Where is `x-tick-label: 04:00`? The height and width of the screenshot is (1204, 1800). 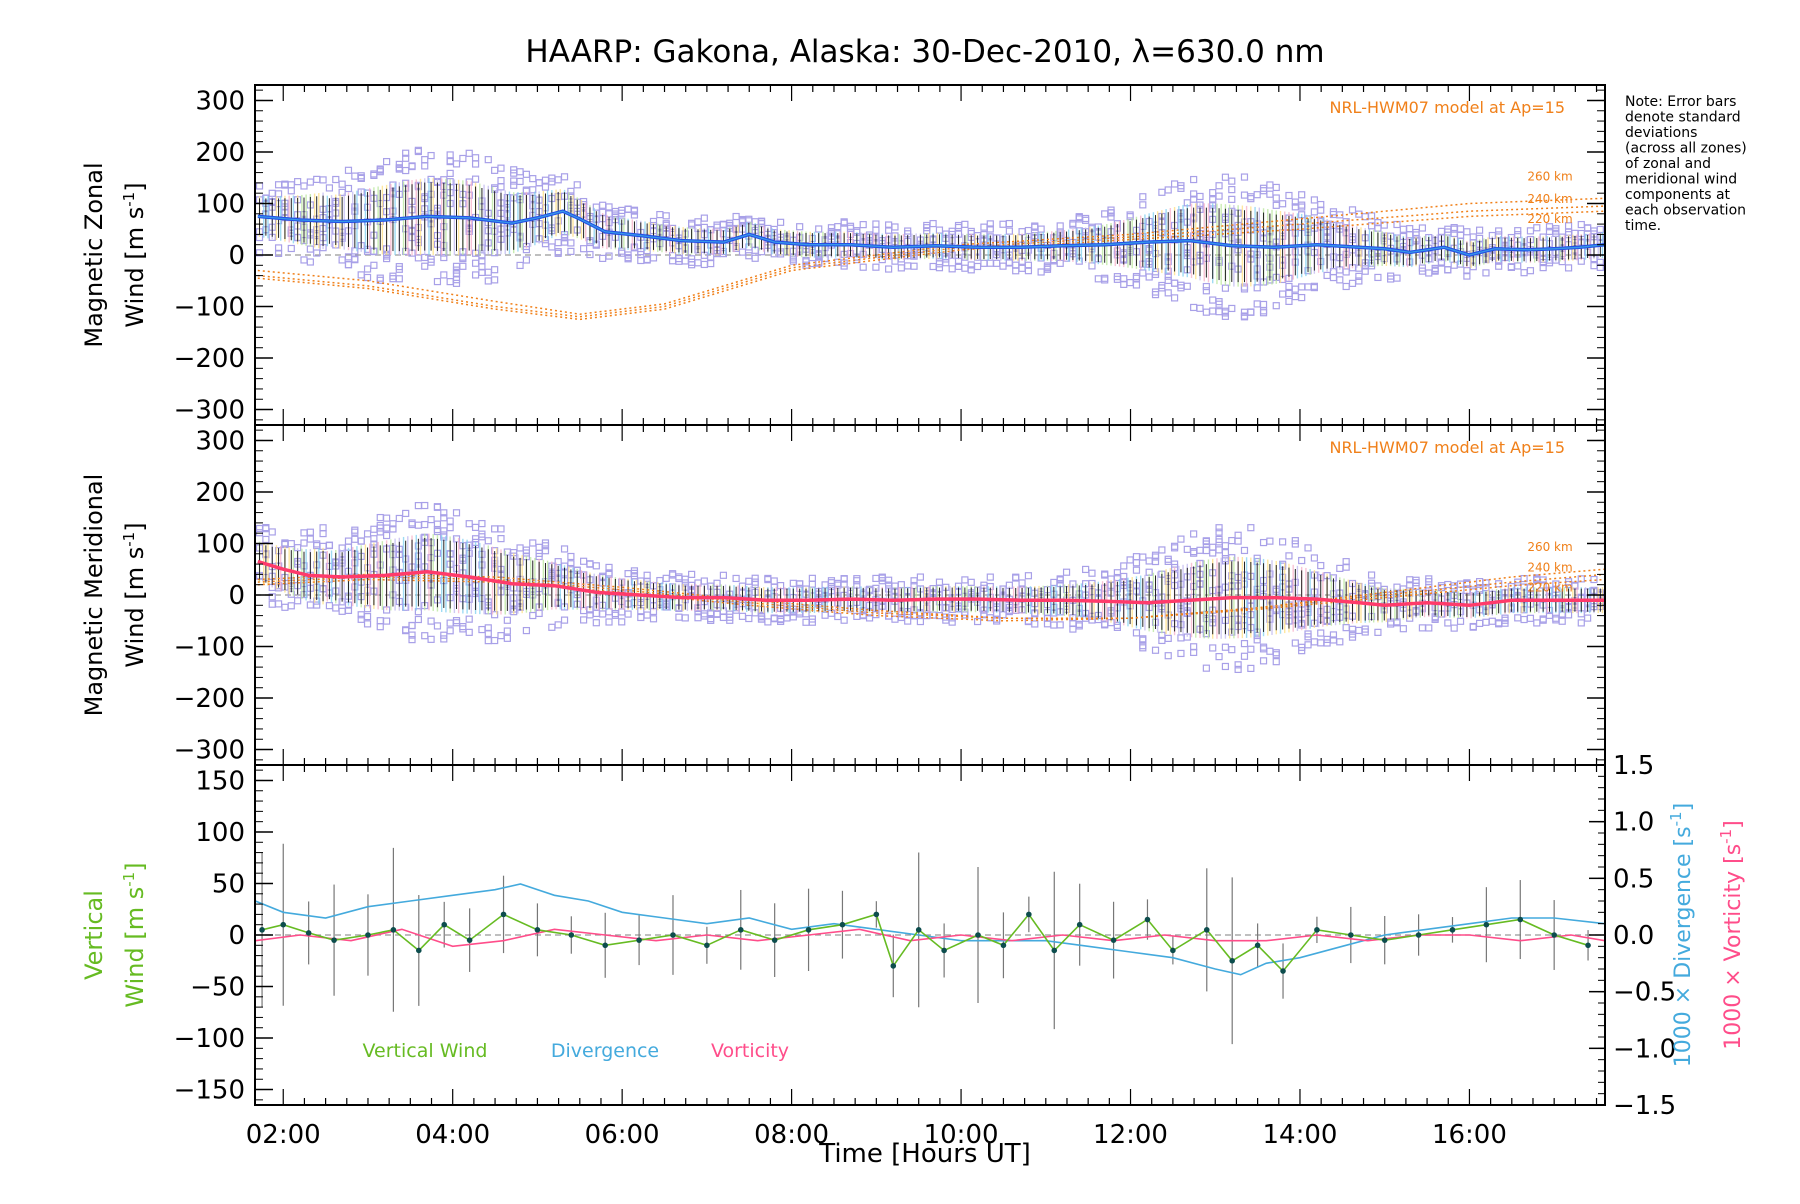
x-tick-label: 04:00 is located at coordinates (452, 1135).